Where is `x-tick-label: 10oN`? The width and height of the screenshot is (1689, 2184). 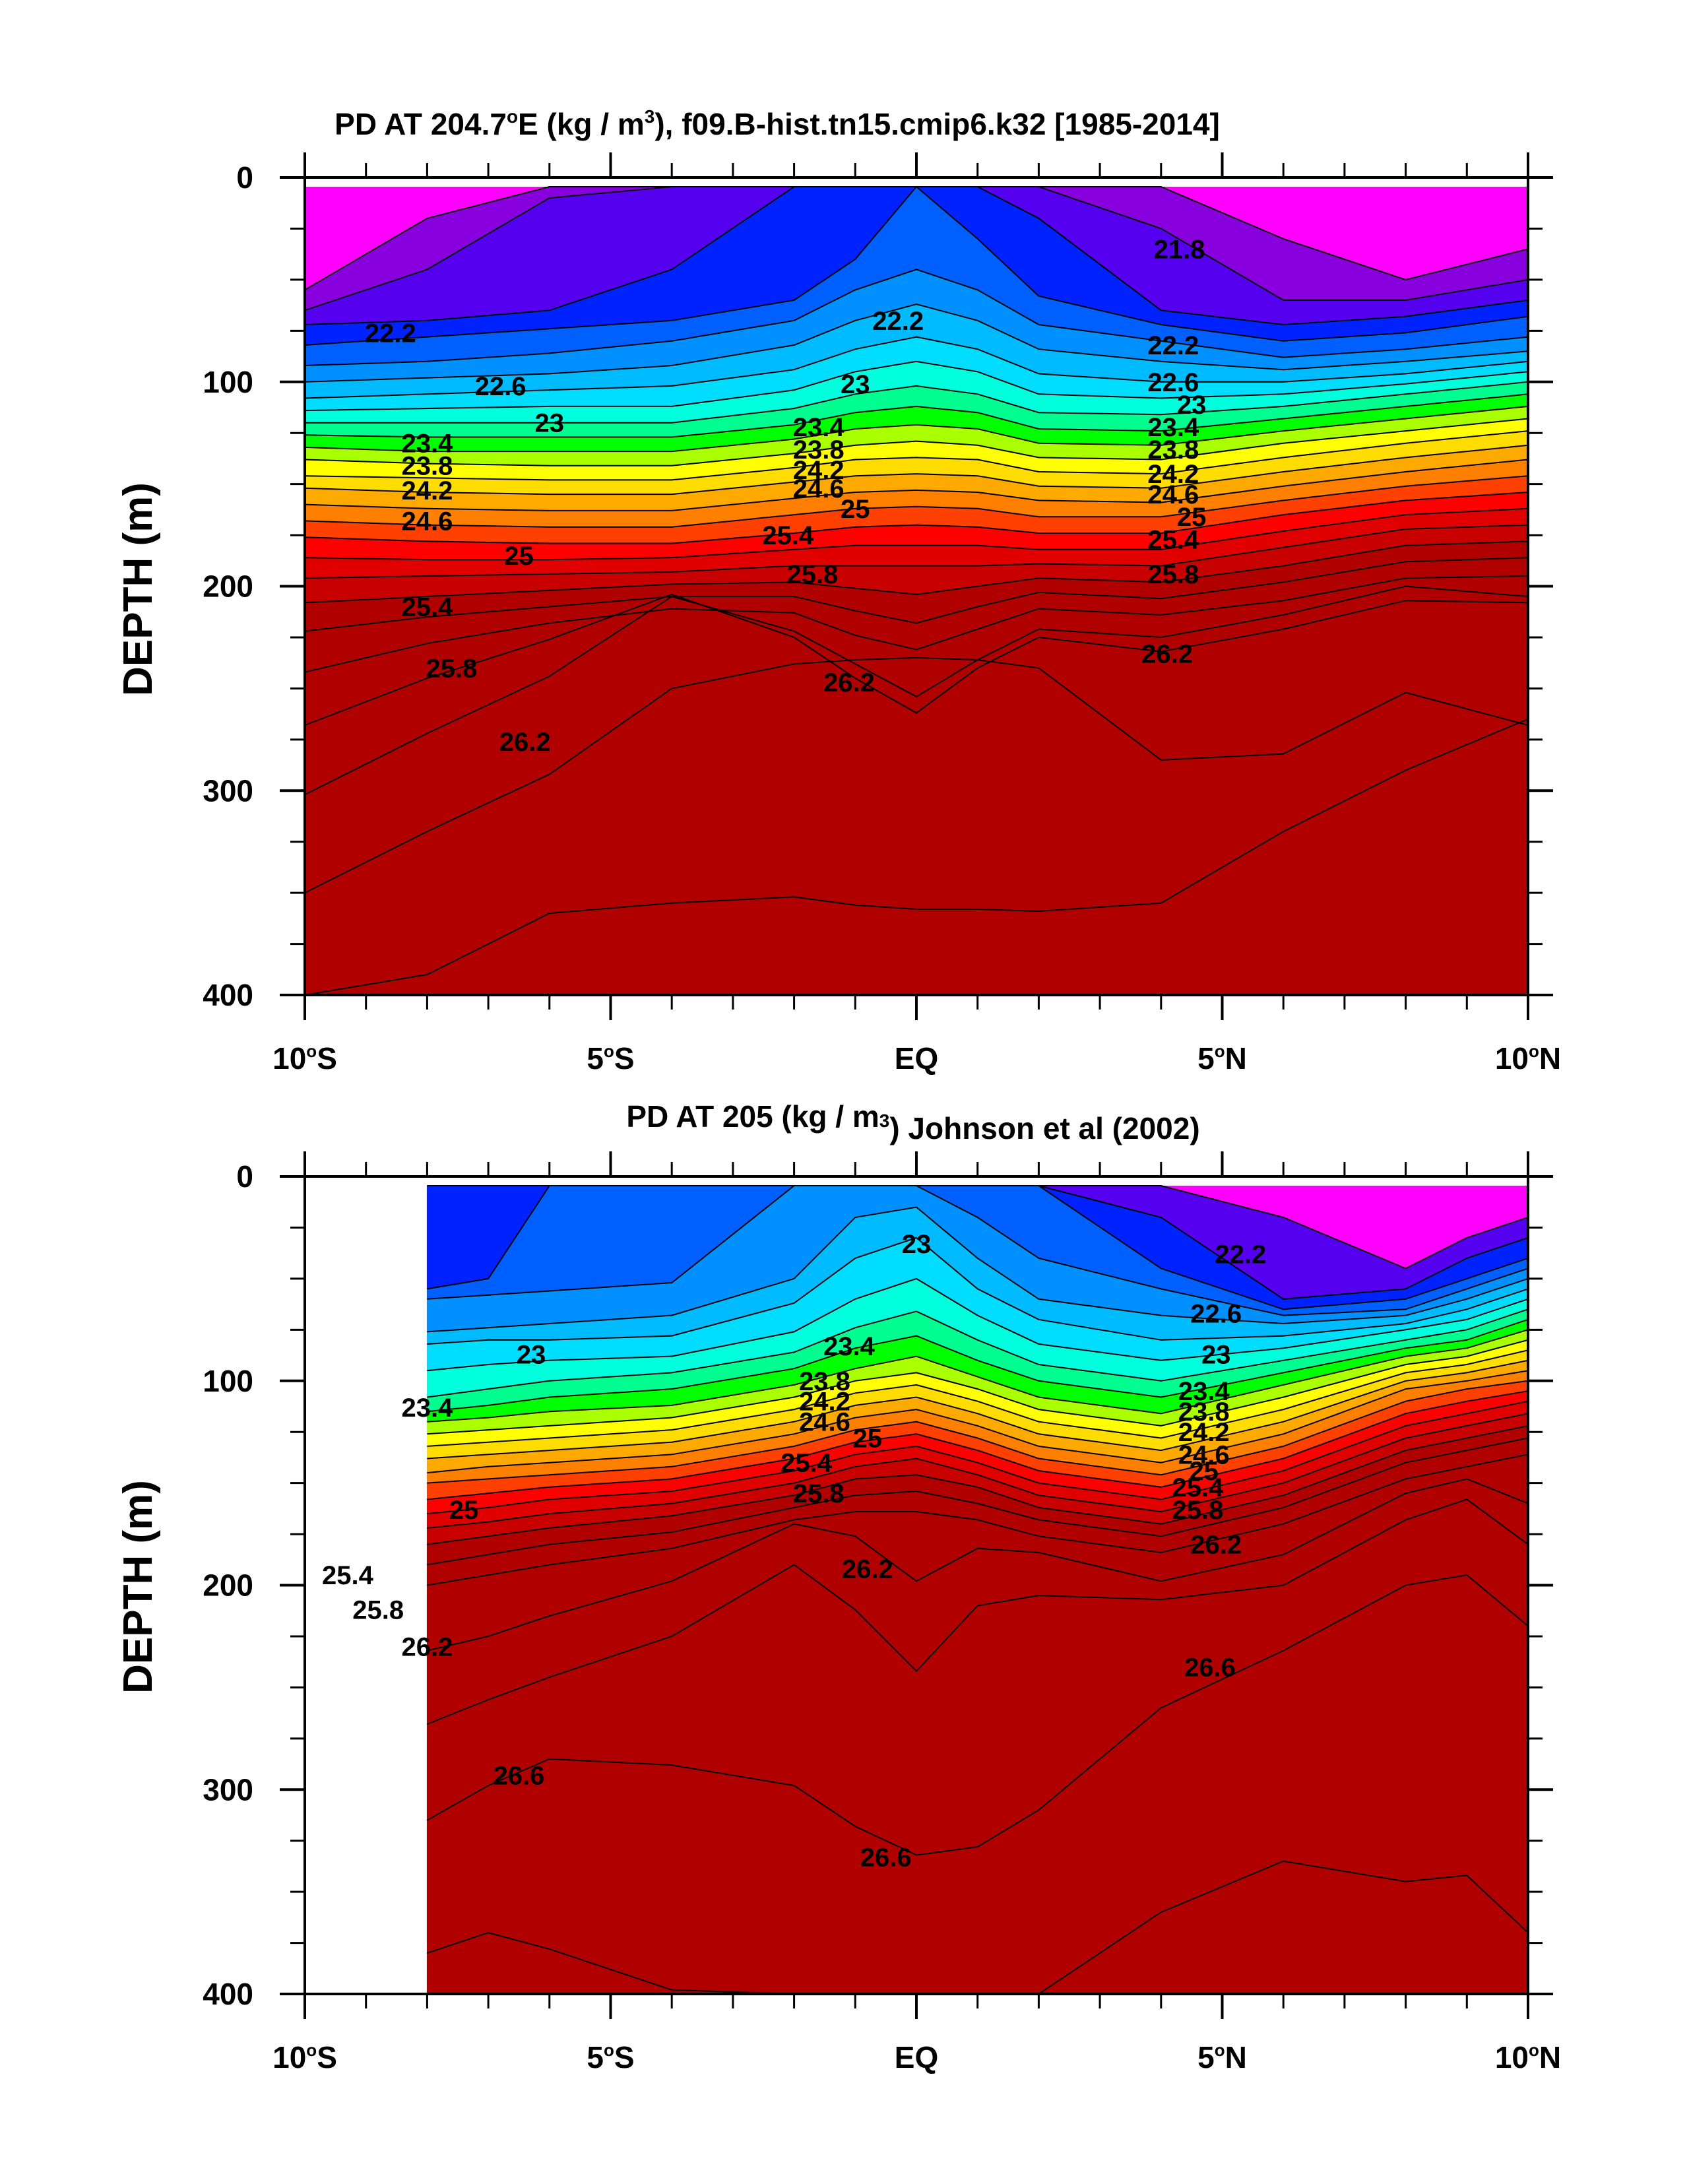
x-tick-label: 10oN is located at coordinates (1528, 2057).